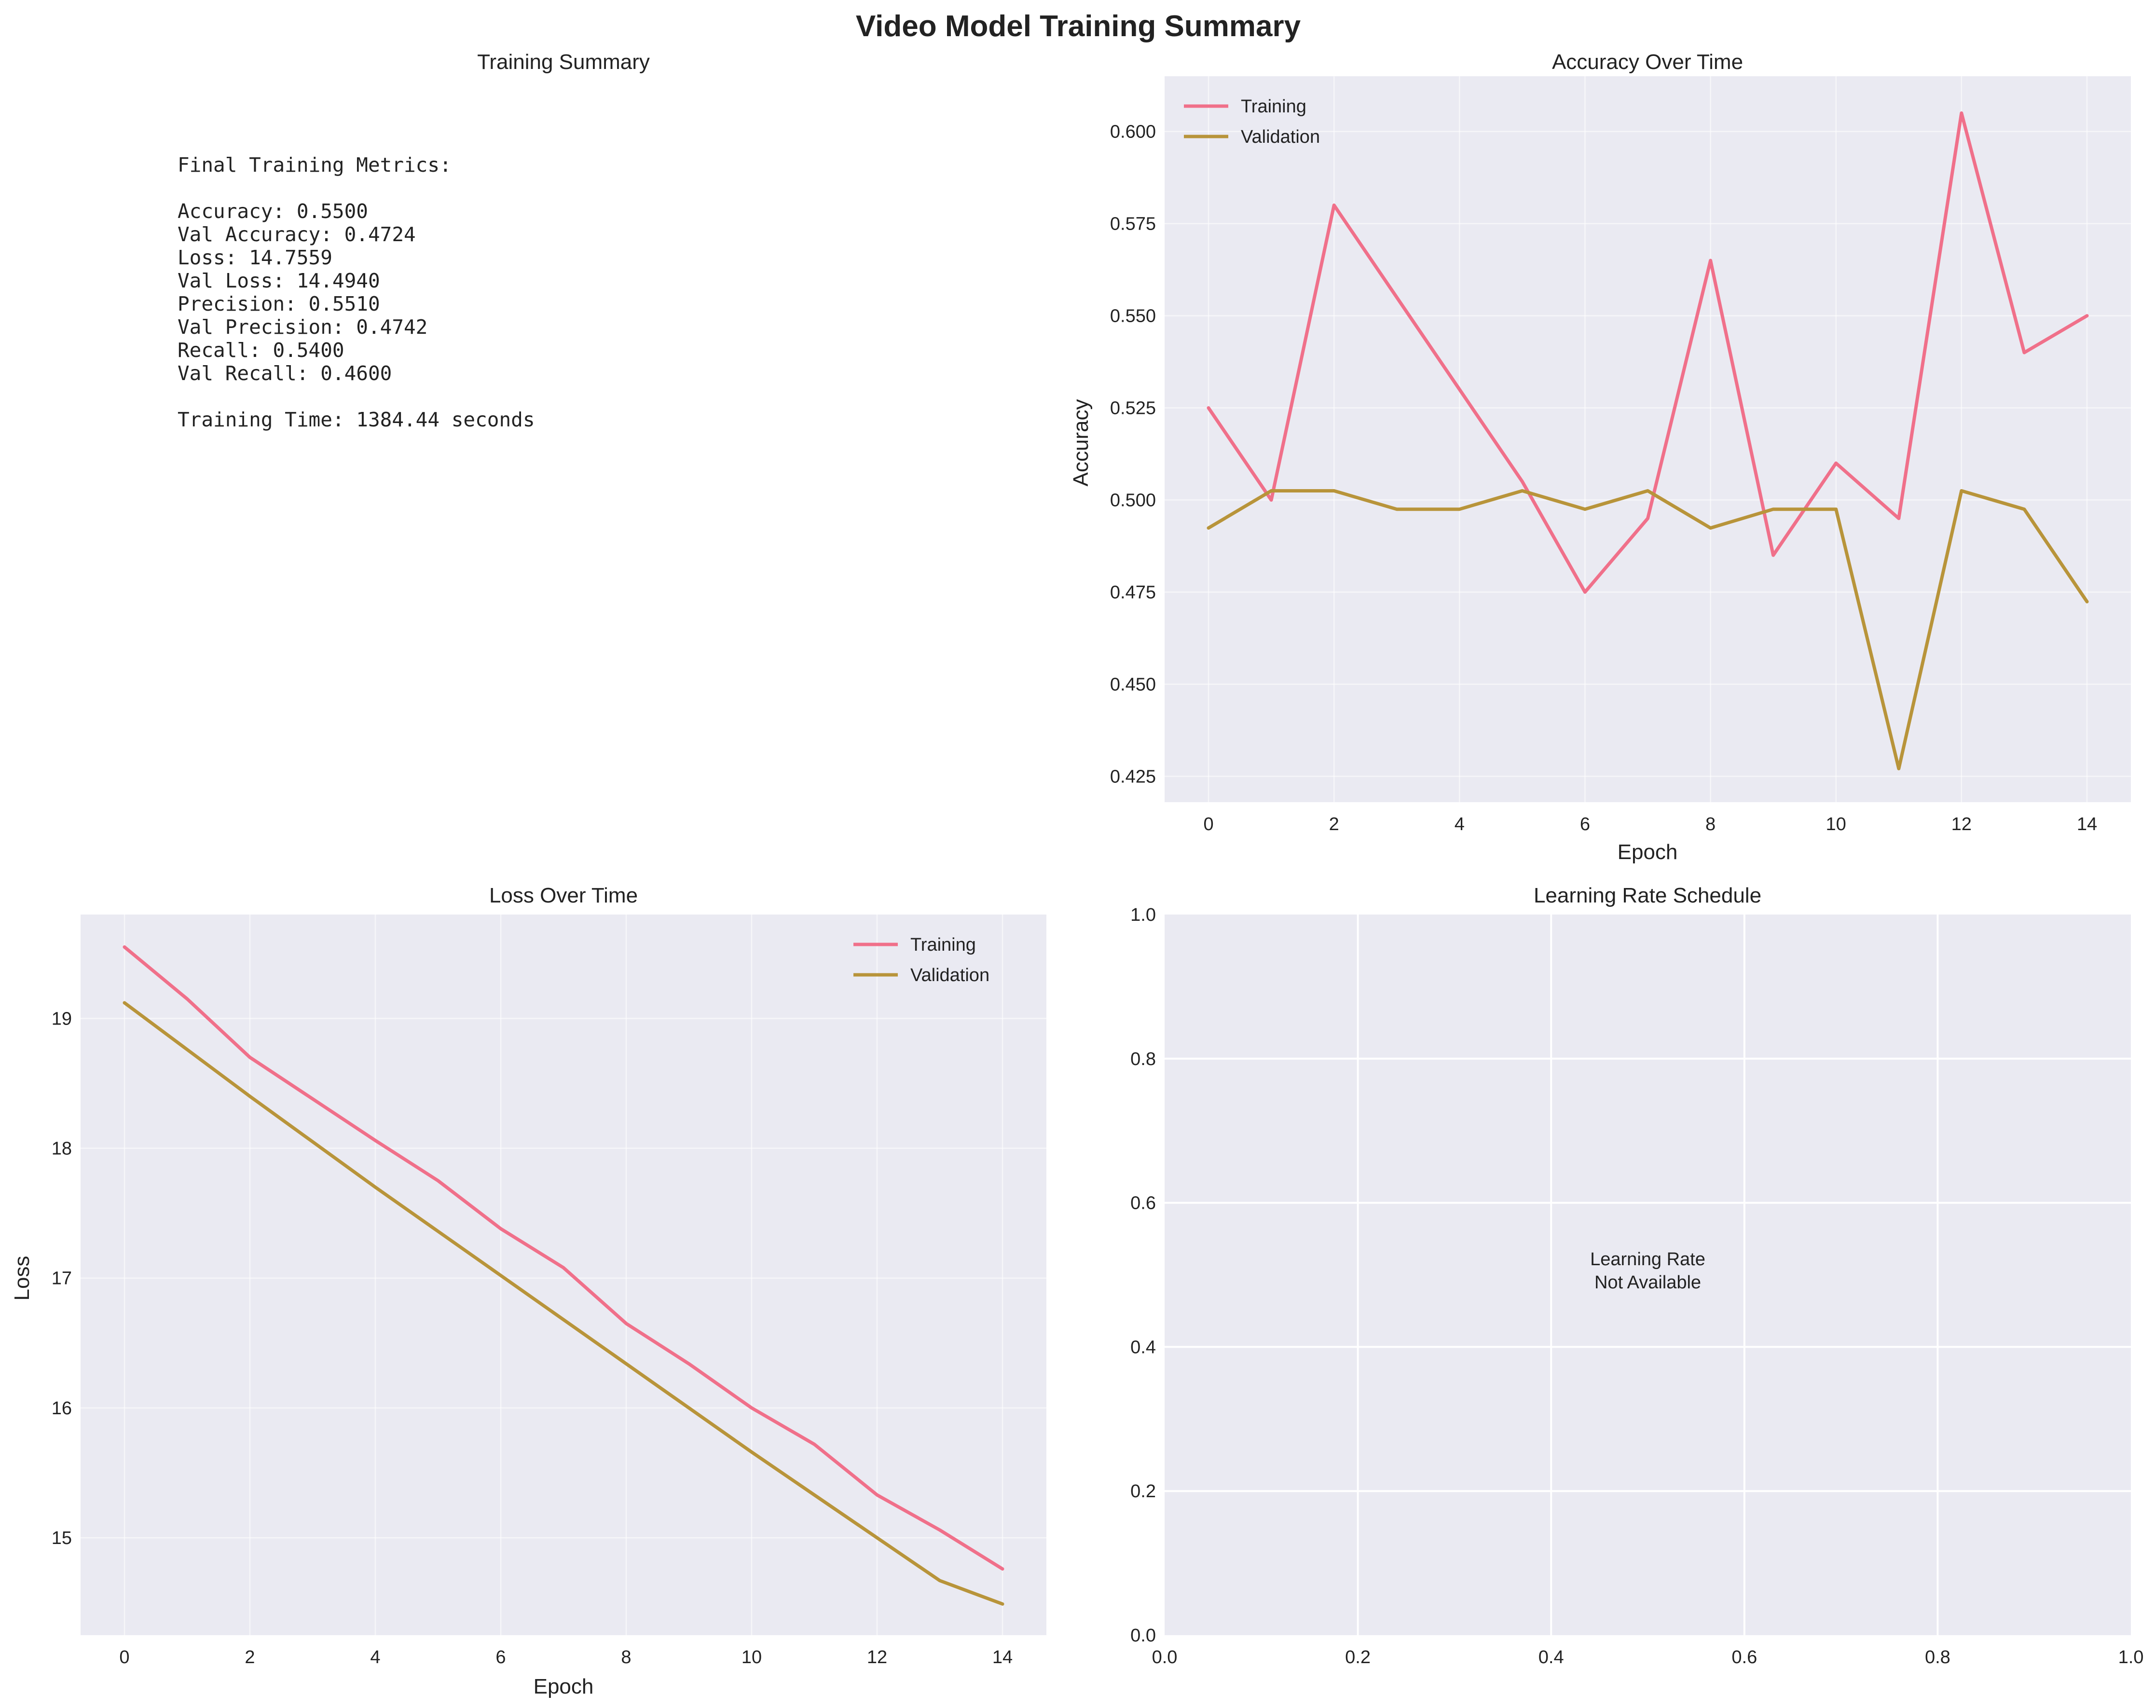  Describe the element at coordinates (1143, 915) in the screenshot. I see `learning-rate-y-tick-label: 1.0` at that location.